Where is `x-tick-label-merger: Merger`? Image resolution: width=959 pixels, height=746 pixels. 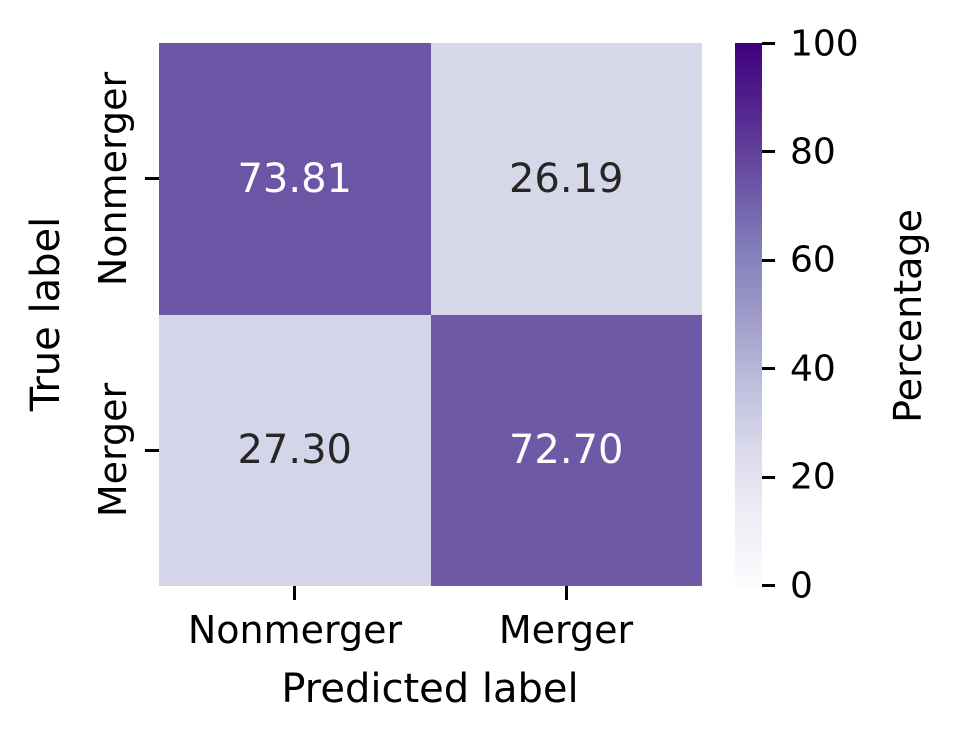
x-tick-label-merger: Merger is located at coordinates (566, 630).